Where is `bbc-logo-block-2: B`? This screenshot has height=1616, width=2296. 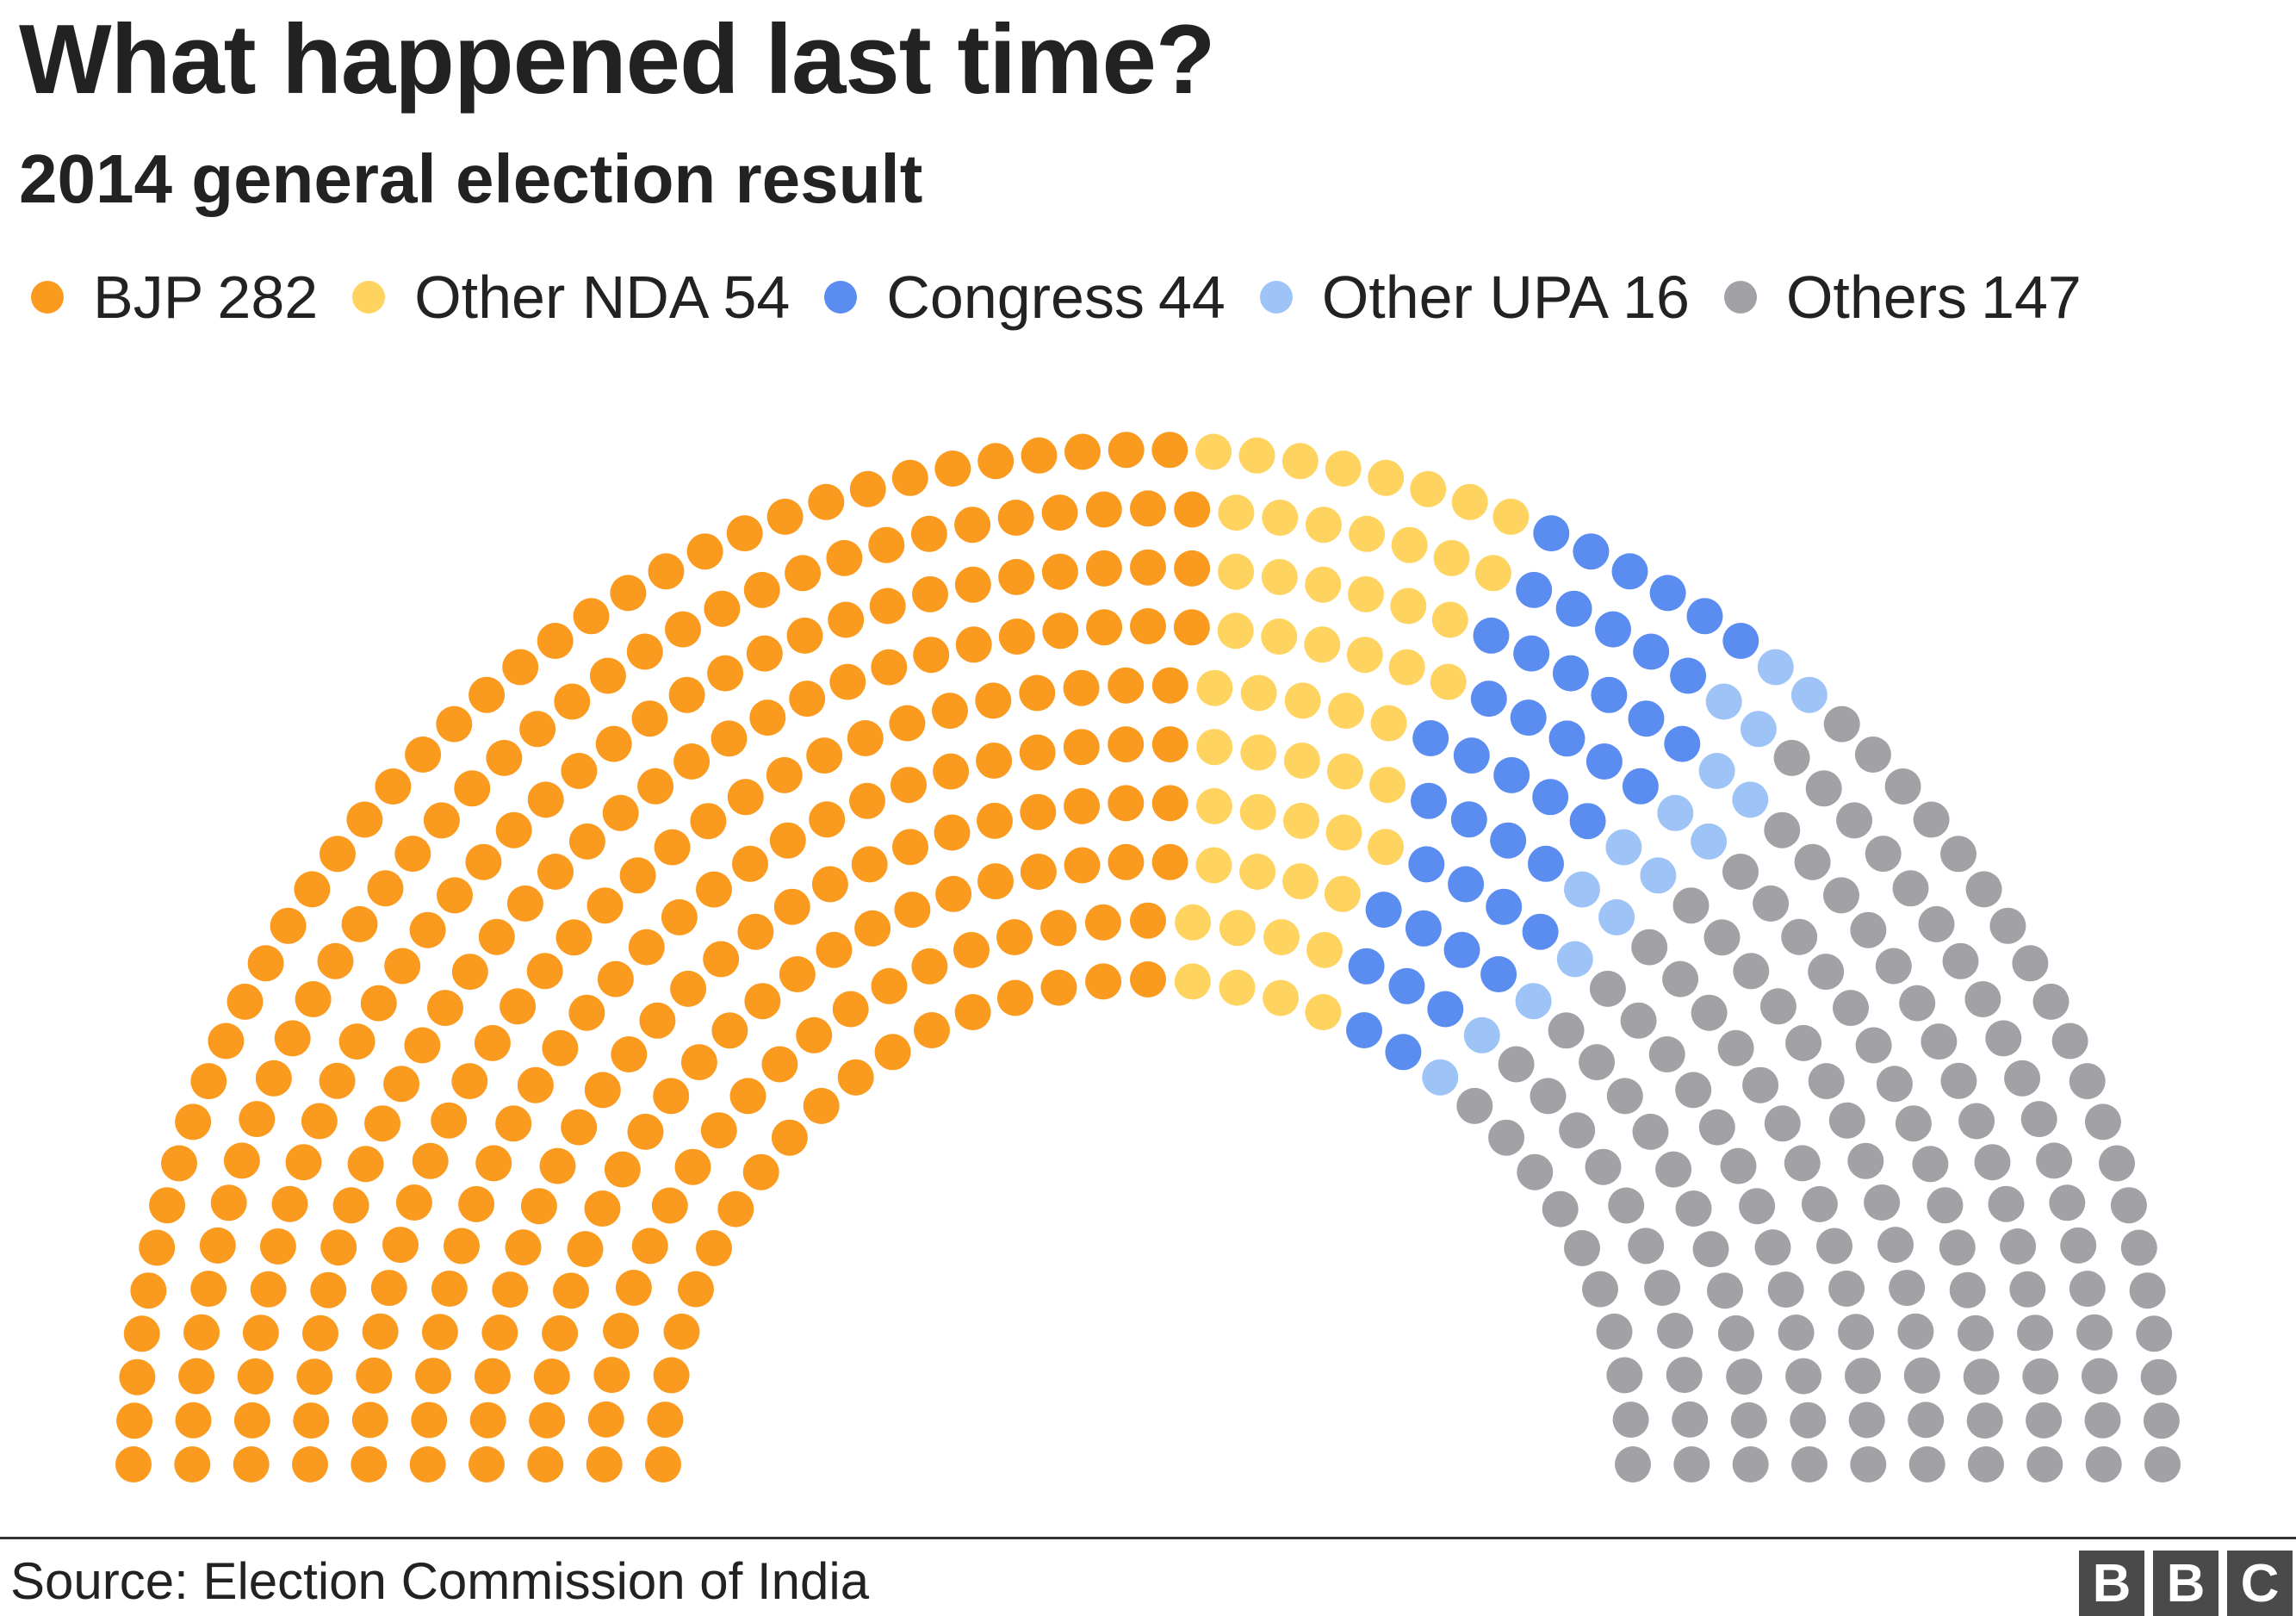 bbc-logo-block-2: B is located at coordinates (2185, 1583).